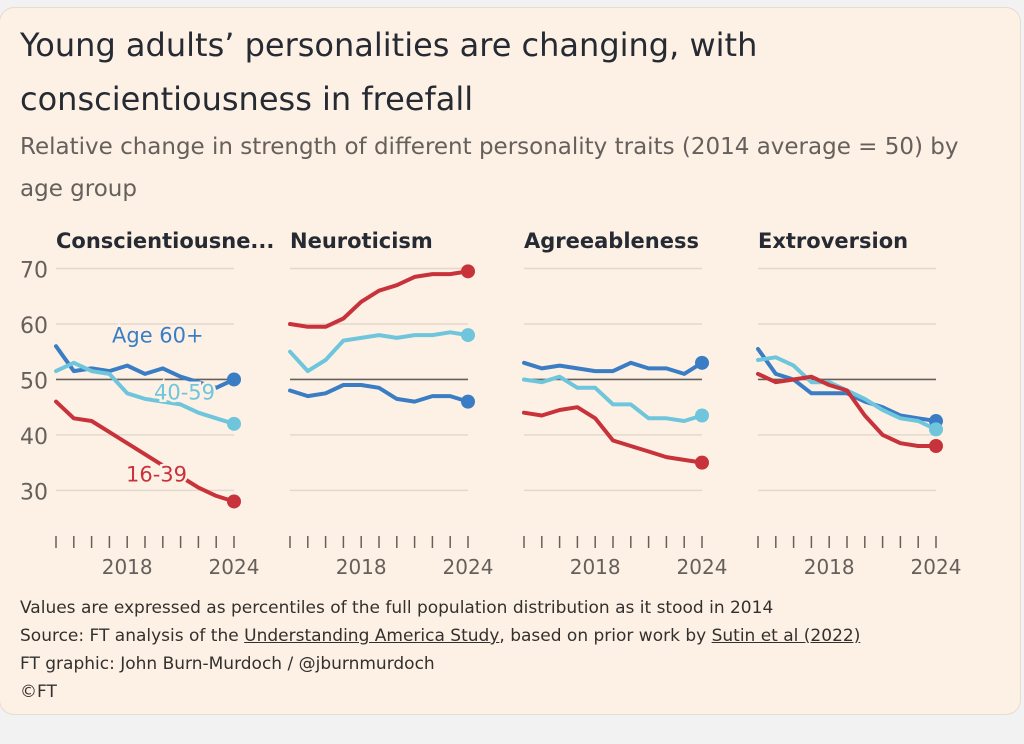 The height and width of the screenshot is (744, 1024). What do you see at coordinates (468, 567) in the screenshot?
I see `x-tick-label-neuroticism-2024: 2024` at bounding box center [468, 567].